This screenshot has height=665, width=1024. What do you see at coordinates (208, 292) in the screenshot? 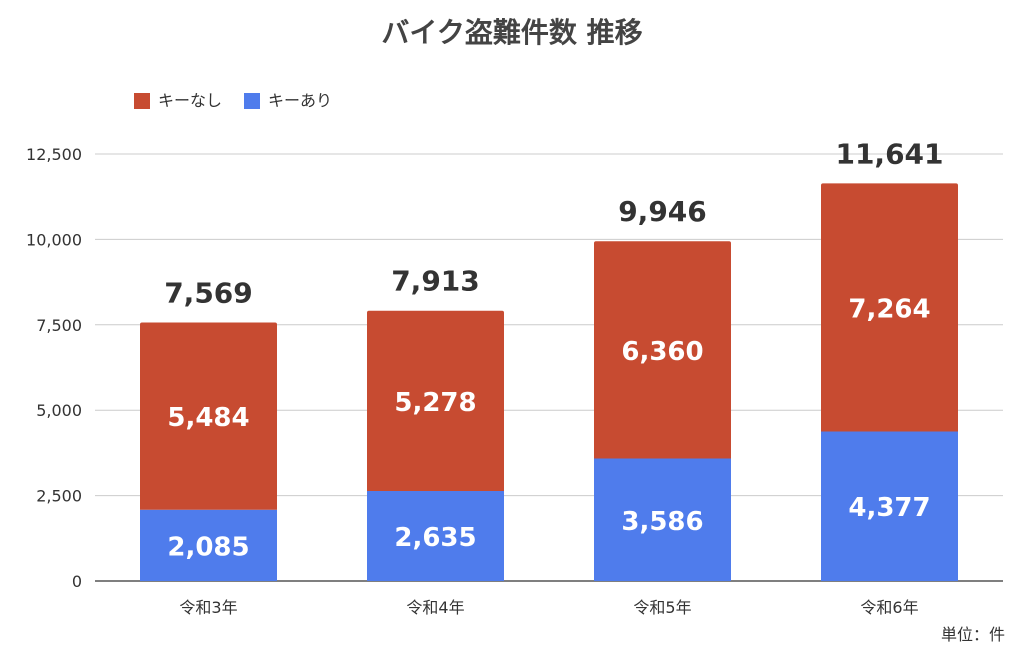
I see `total-value-label: 7,569` at bounding box center [208, 292].